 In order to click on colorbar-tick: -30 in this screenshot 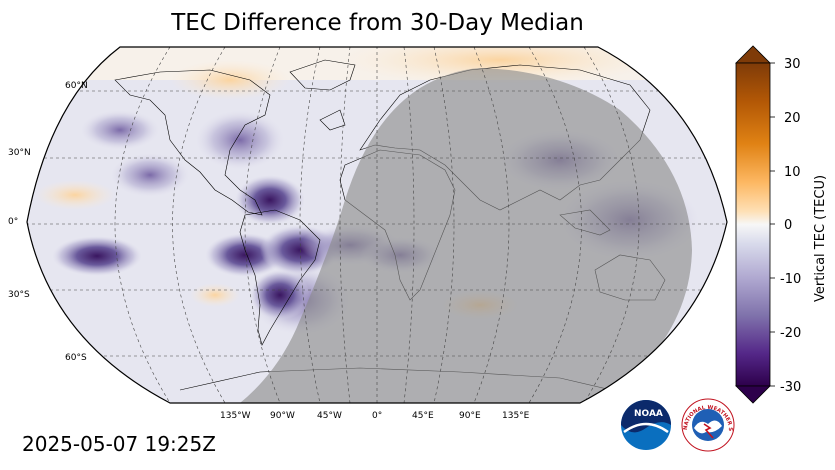, I will do `click(790, 387)`.